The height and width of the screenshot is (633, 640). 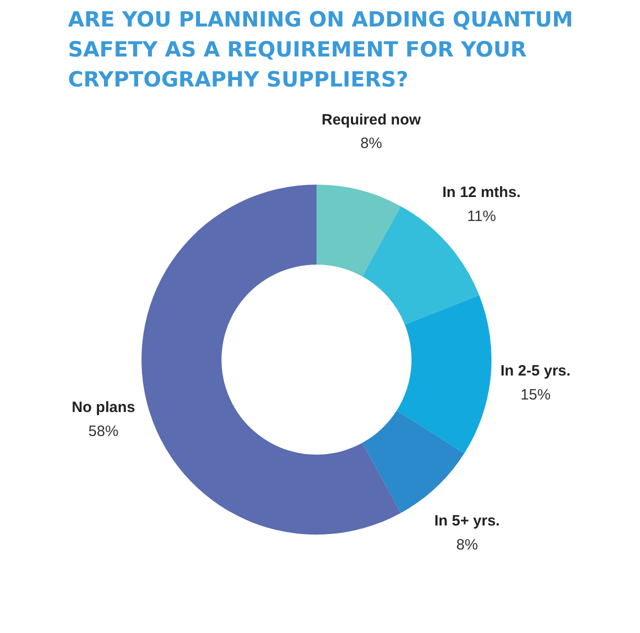 I want to click on slice-label: No plans, so click(x=104, y=407).